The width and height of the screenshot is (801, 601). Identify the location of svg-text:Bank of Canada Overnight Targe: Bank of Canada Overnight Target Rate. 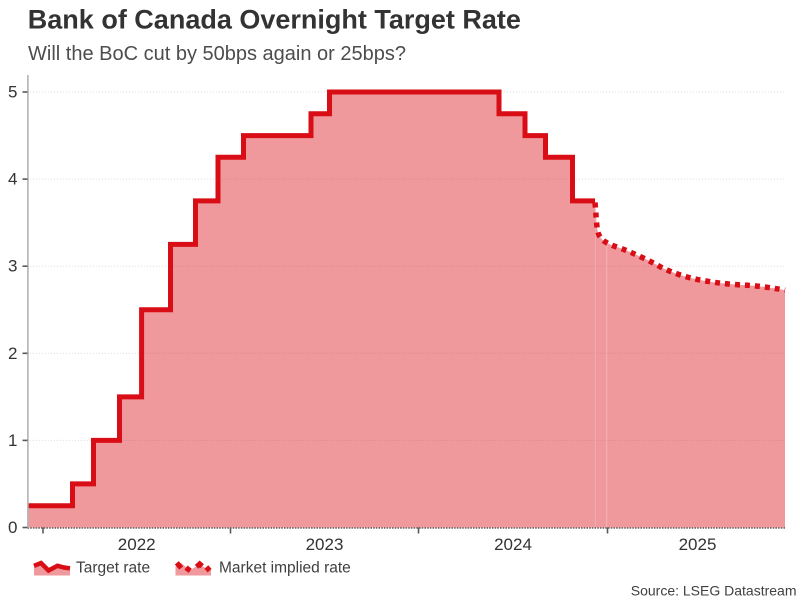
(274, 20).